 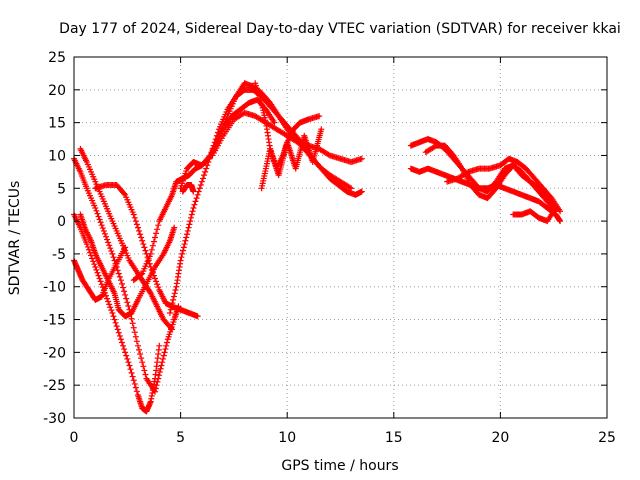 I want to click on x-tick-label: 25, so click(x=607, y=438).